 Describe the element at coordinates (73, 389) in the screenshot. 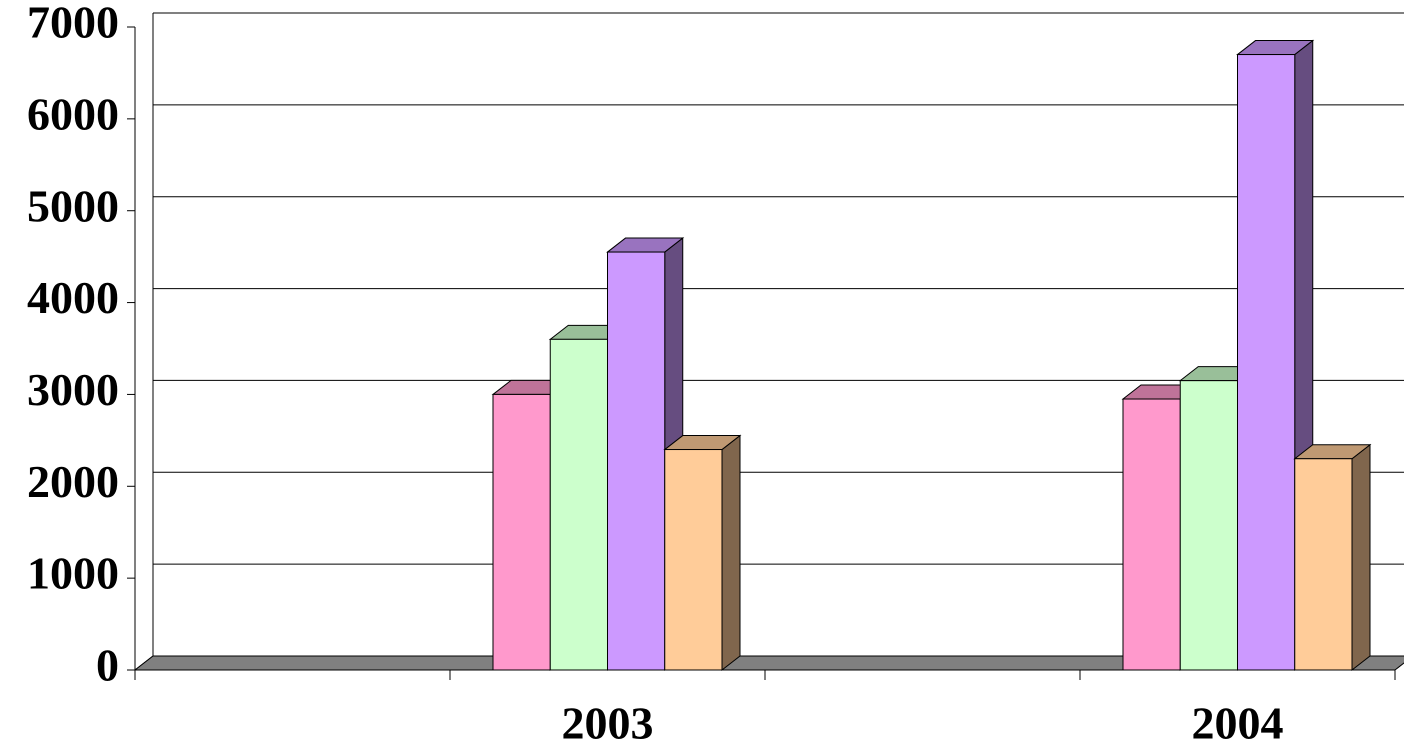

I see `y-tick-label: 3000` at that location.